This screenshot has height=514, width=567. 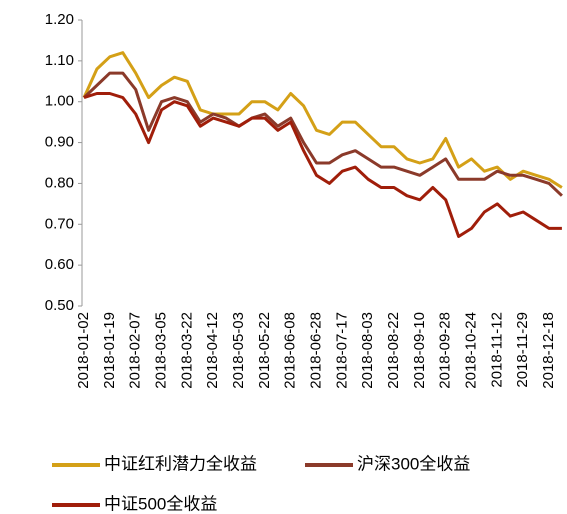 I want to click on x-tick-label: 2018-12-18, so click(x=548, y=350).